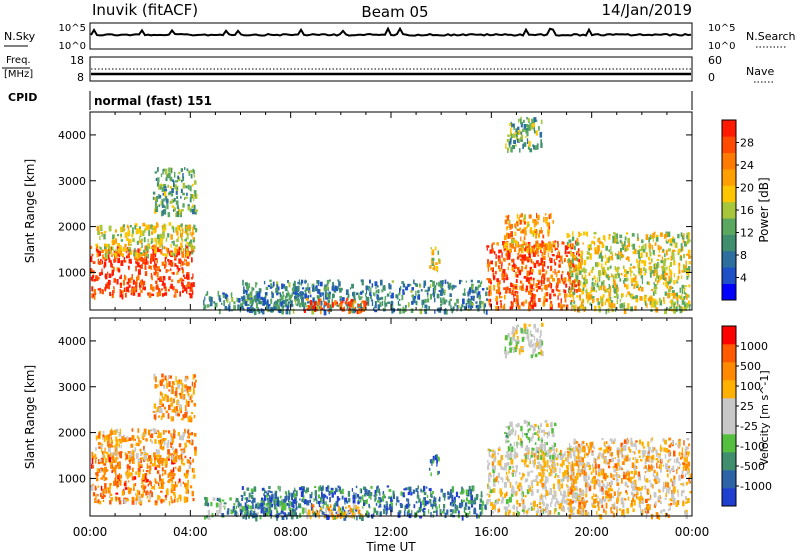 The width and height of the screenshot is (800, 554). I want to click on nave-label: Nave, so click(760, 71).